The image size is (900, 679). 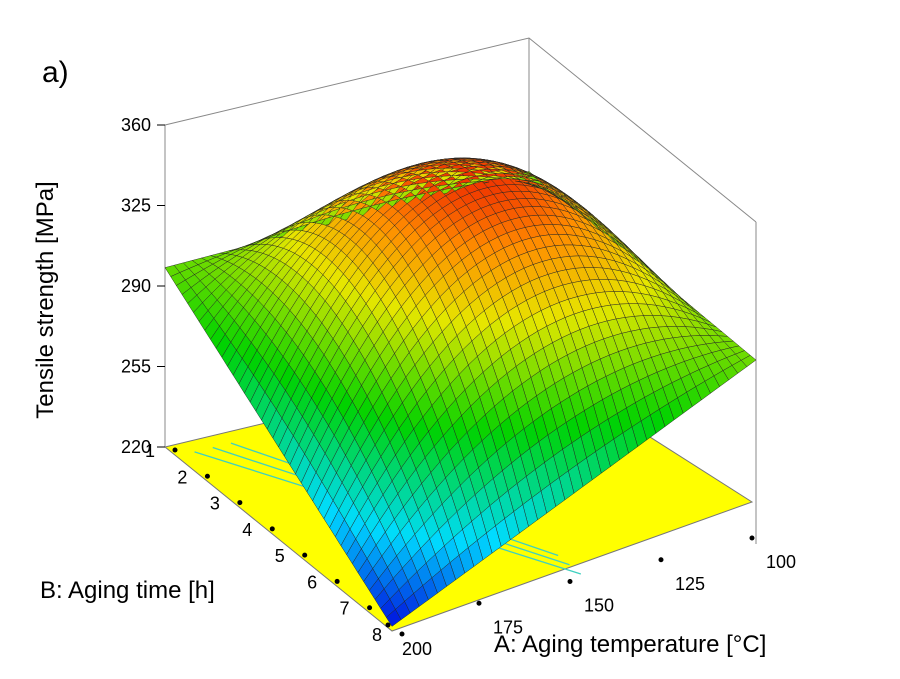 What do you see at coordinates (150, 451) in the screenshot?
I see `y-tick-label: 1` at bounding box center [150, 451].